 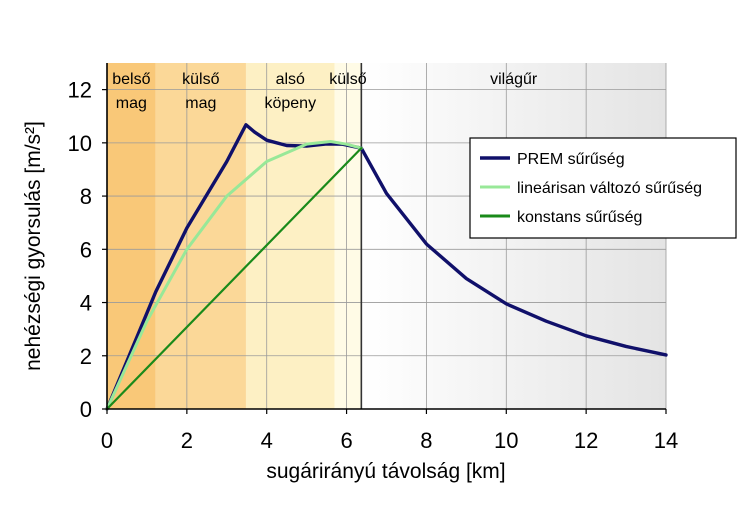 What do you see at coordinates (131, 79) in the screenshot?
I see `region-label: belső` at bounding box center [131, 79].